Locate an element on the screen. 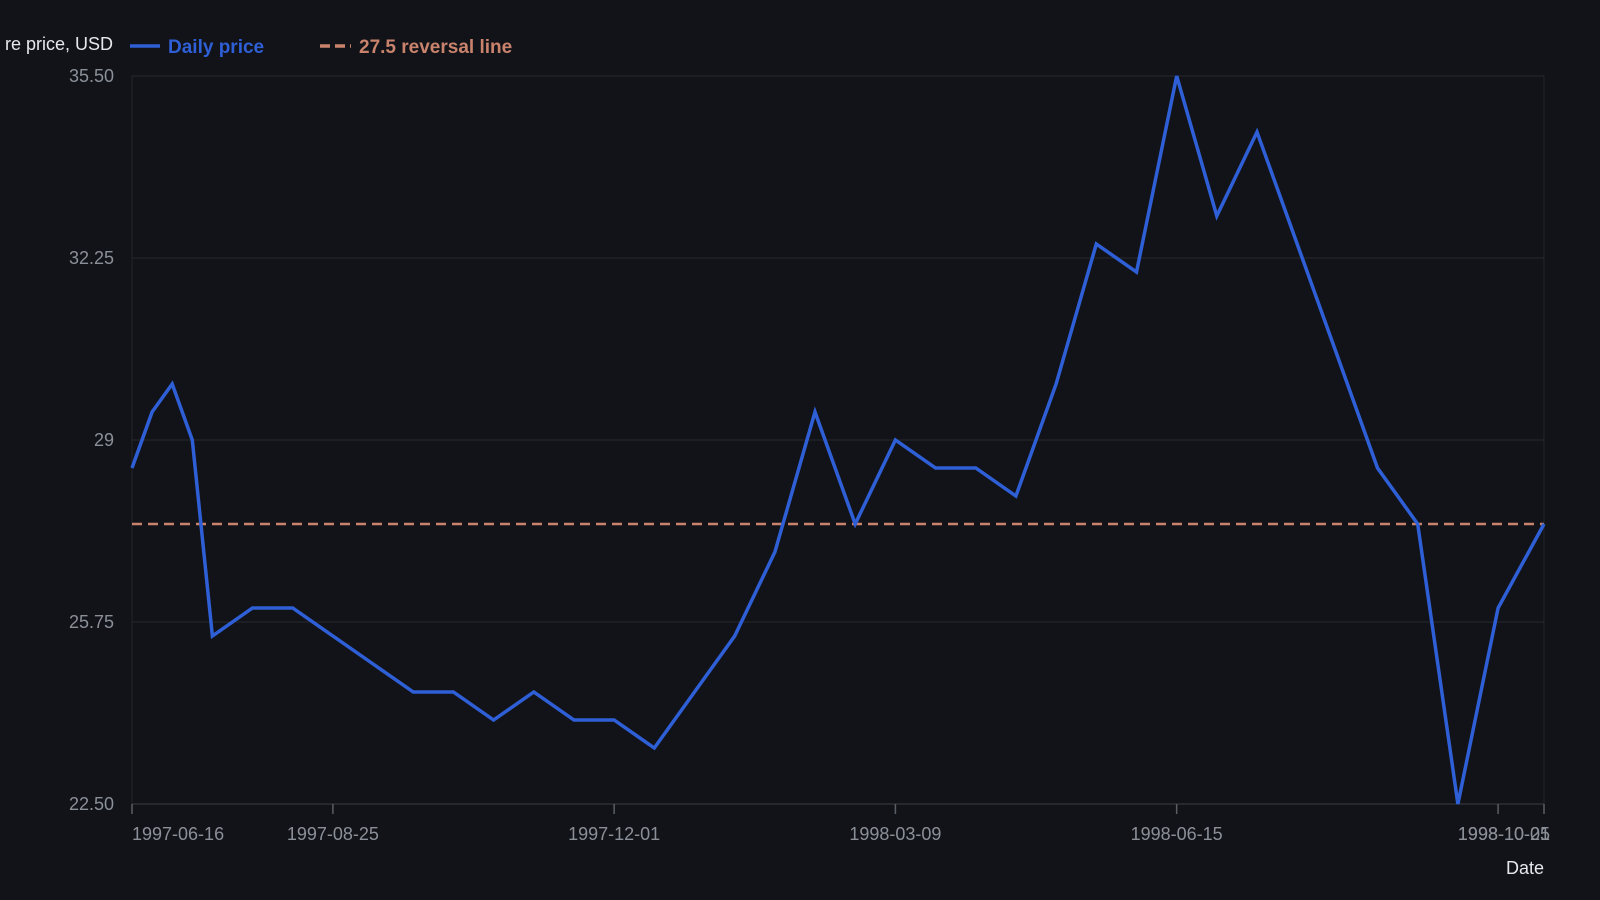  legend-label-daily-price: Daily price is located at coordinates (216, 47).